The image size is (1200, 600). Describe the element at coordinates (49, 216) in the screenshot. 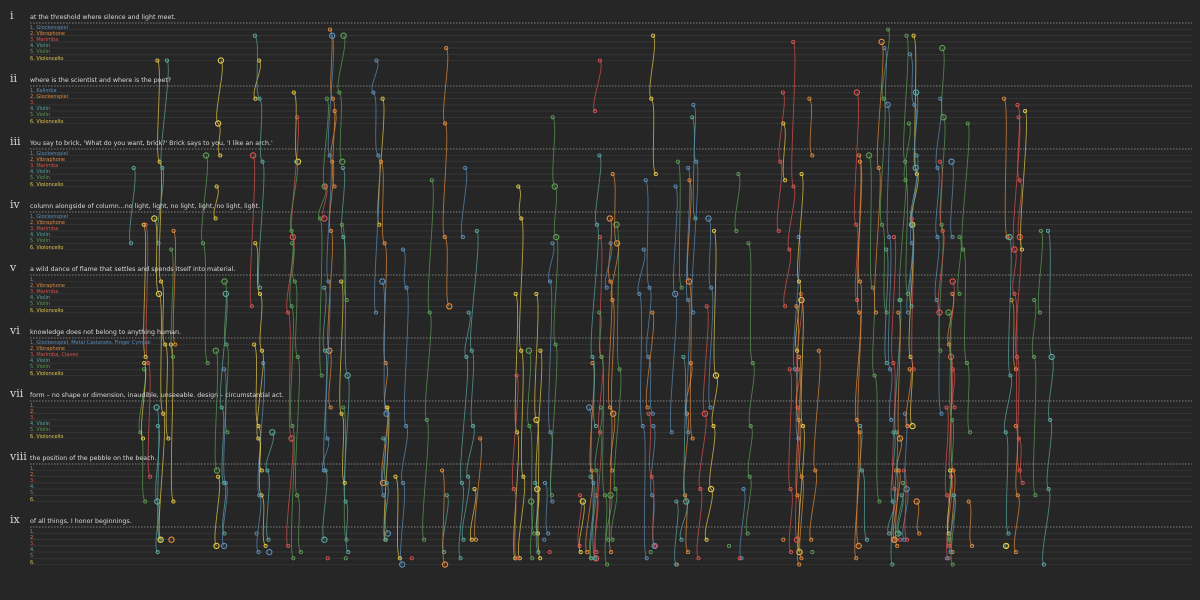

I see `part-label: 1. Glockenspiel` at that location.